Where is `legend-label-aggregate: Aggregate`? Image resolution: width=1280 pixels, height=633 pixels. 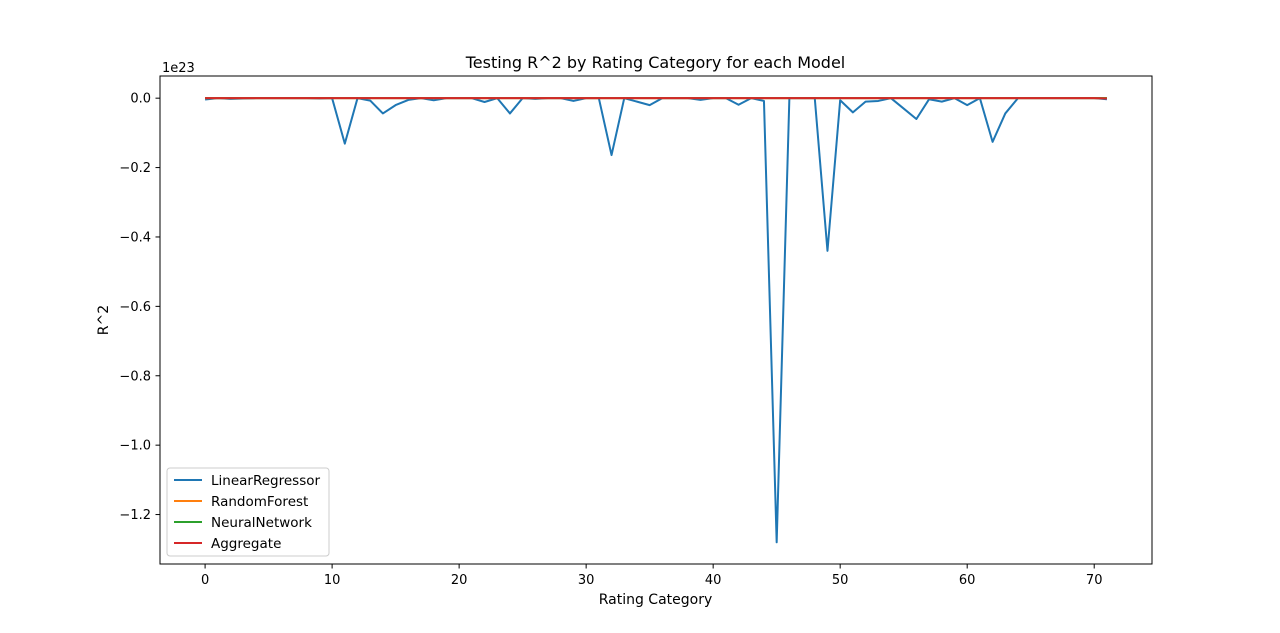
legend-label-aggregate: Aggregate is located at coordinates (246, 544).